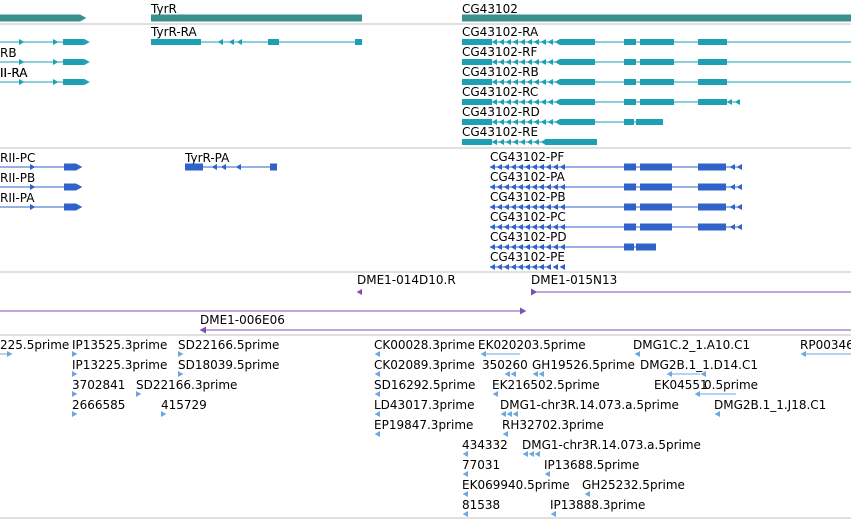 Image resolution: width=851 pixels, height=520 pixels. What do you see at coordinates (228, 365) in the screenshot?
I see `feature-label: SD18039.5prime` at bounding box center [228, 365].